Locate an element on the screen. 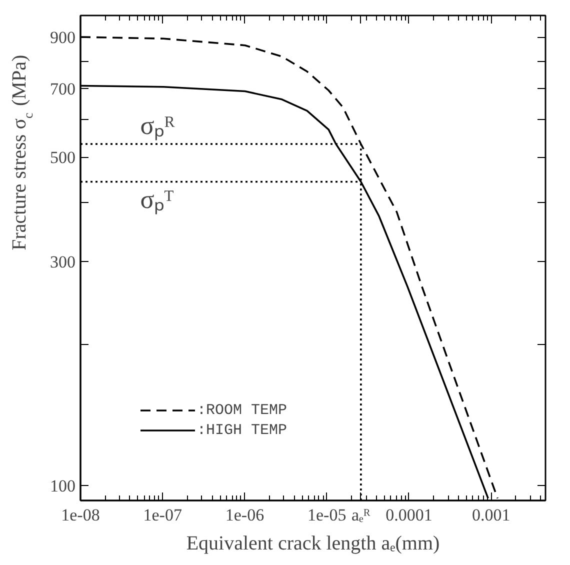  y-tick-label: 700 is located at coordinates (63, 88).